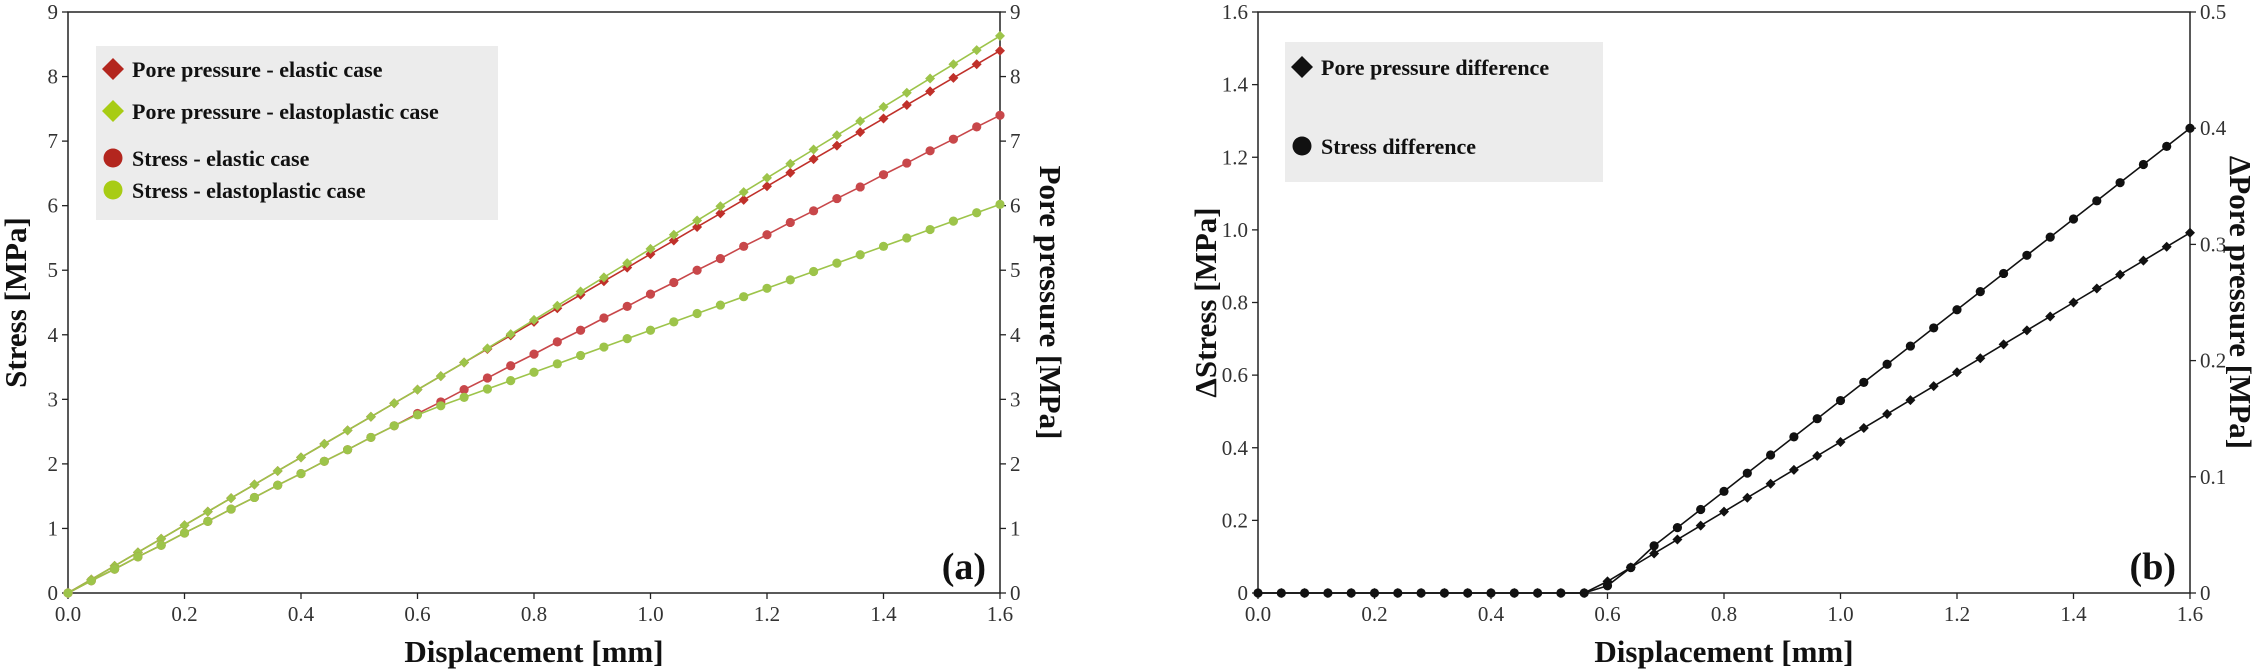  Describe the element at coordinates (1015, 335) in the screenshot. I see `y2-tick-label: 4` at that location.